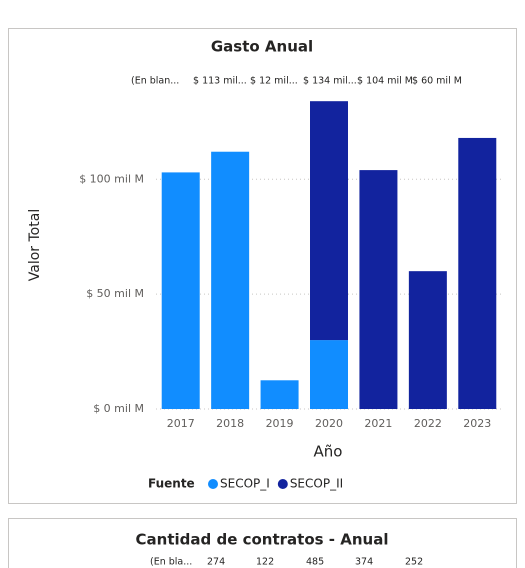 The height and width of the screenshot is (568, 525). I want to click on x-tick-label: 2018, so click(230, 423).